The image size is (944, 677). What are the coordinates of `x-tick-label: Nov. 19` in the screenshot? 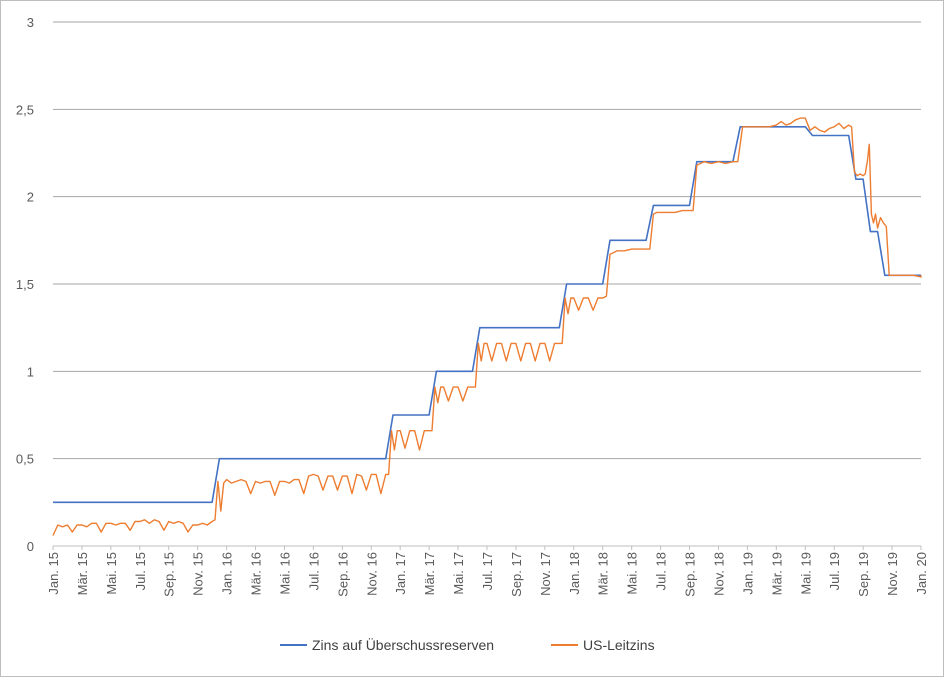 It's located at (892, 574).